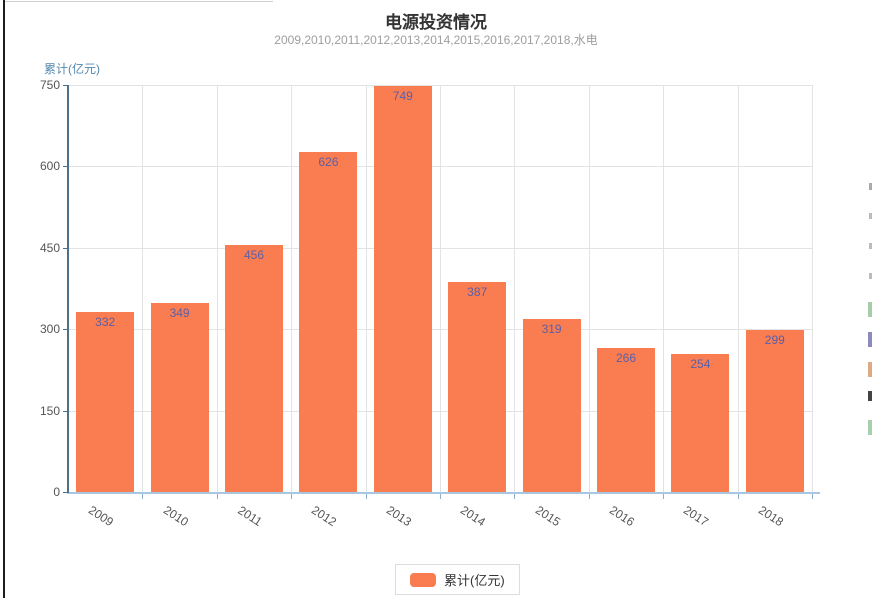  I want to click on bar-2010: 349, so click(179, 397).